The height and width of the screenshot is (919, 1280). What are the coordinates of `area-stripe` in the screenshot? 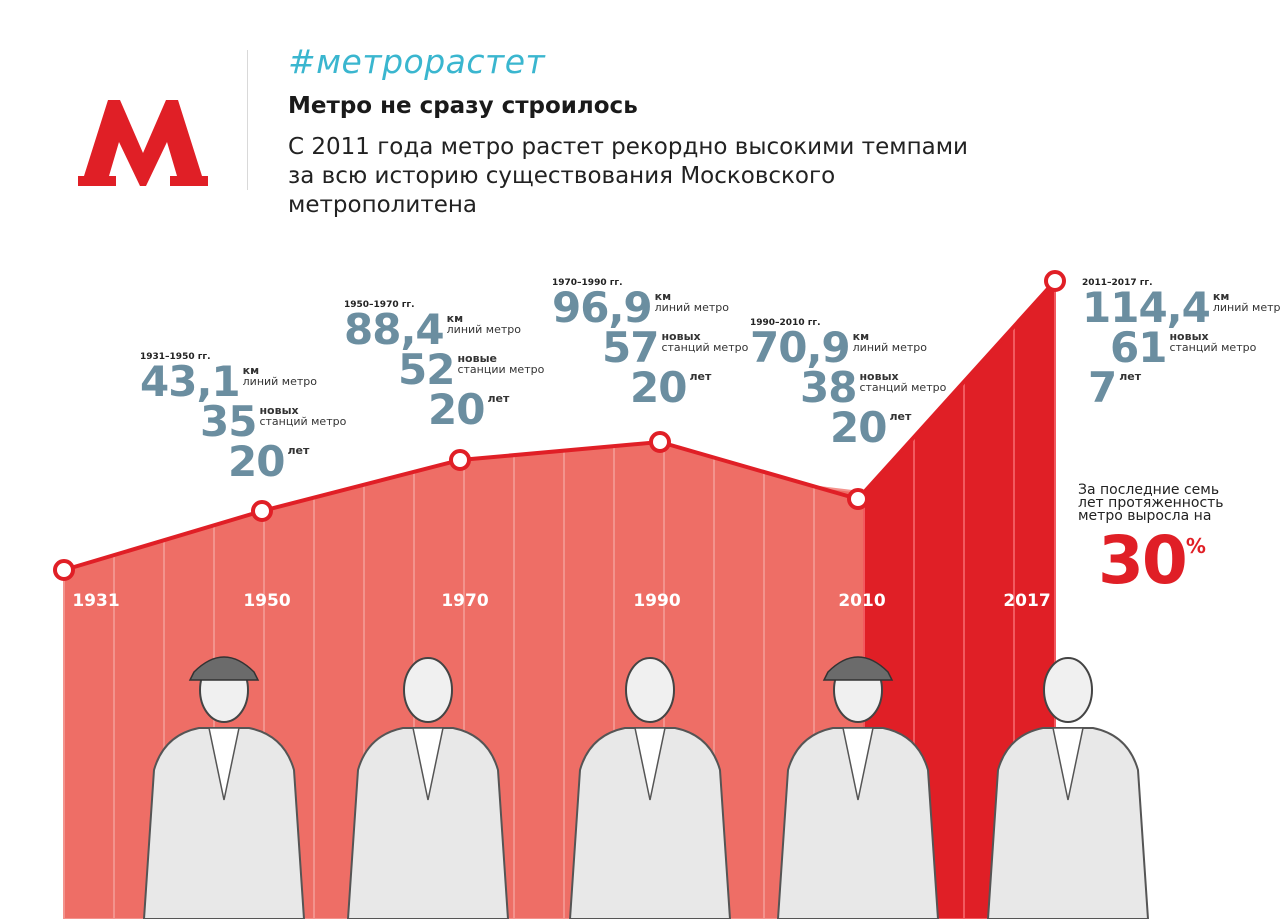 It's located at (539, 684).